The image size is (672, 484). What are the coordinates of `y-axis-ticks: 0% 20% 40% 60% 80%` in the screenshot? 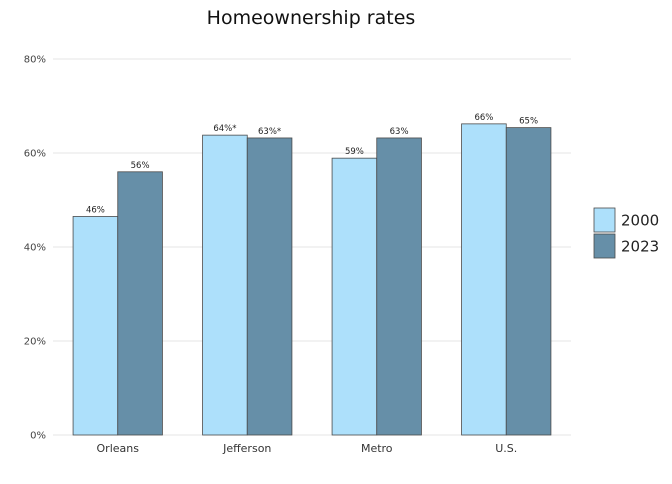 It's located at (35, 248).